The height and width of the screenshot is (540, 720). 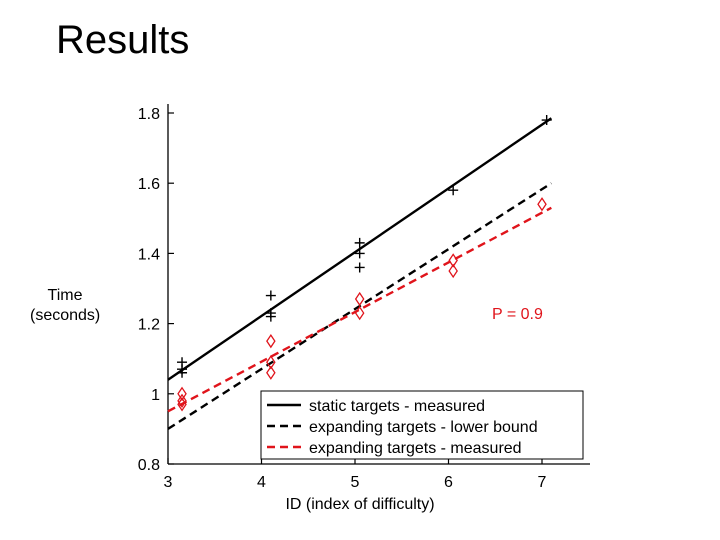 What do you see at coordinates (149, 184) in the screenshot?
I see `y-tick-label: 1.6` at bounding box center [149, 184].